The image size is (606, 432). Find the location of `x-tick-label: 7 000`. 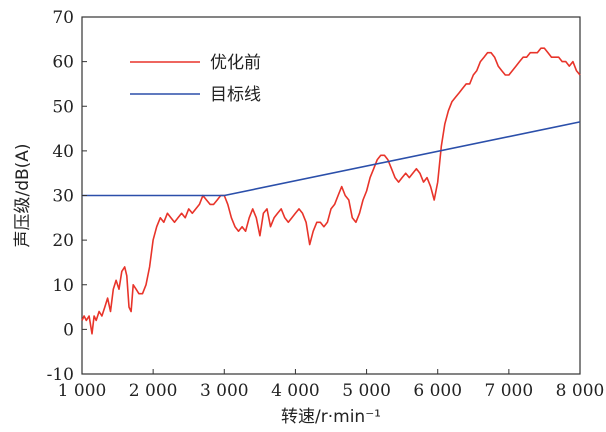

x-tick-label: 7 000 is located at coordinates (509, 391).